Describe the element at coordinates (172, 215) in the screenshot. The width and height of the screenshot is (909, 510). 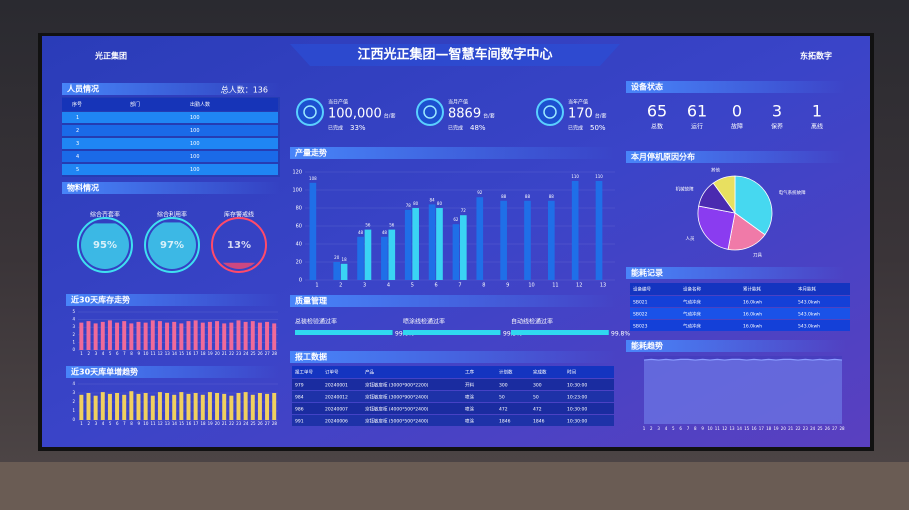
I see `gauge-label: 综合利用率` at that location.